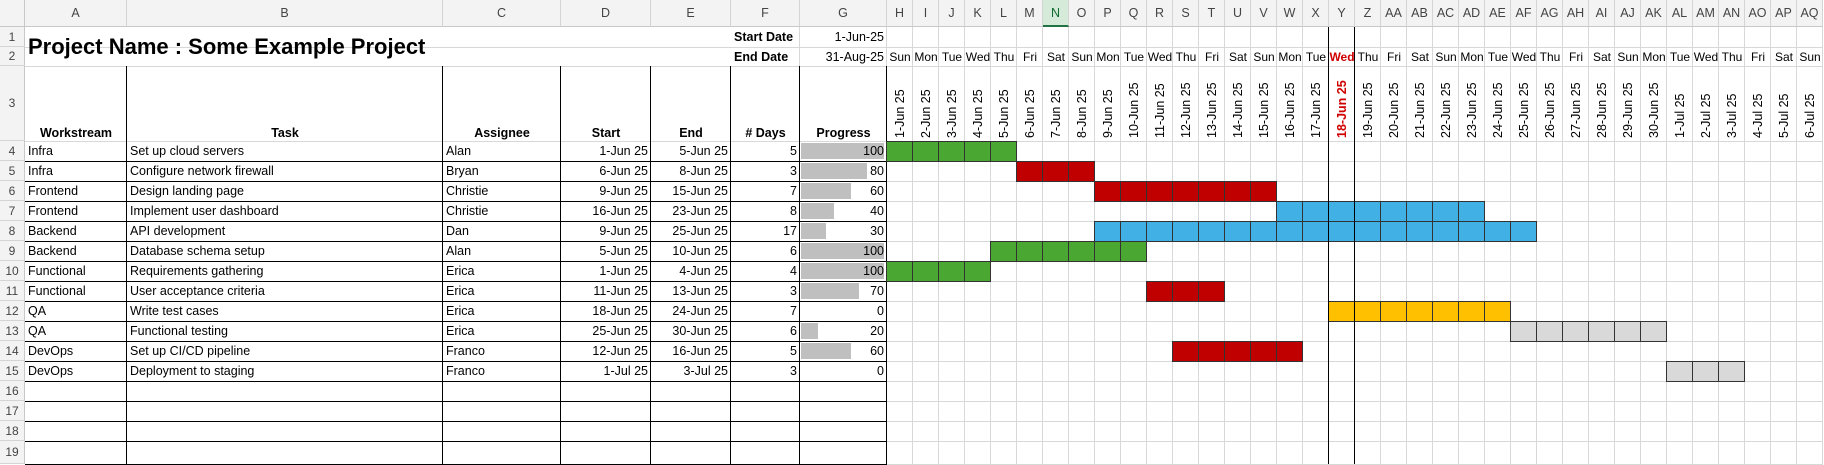 The width and height of the screenshot is (1824, 465). Describe the element at coordinates (197, 291) in the screenshot. I see `task-cell: User acceptance criteria` at that location.